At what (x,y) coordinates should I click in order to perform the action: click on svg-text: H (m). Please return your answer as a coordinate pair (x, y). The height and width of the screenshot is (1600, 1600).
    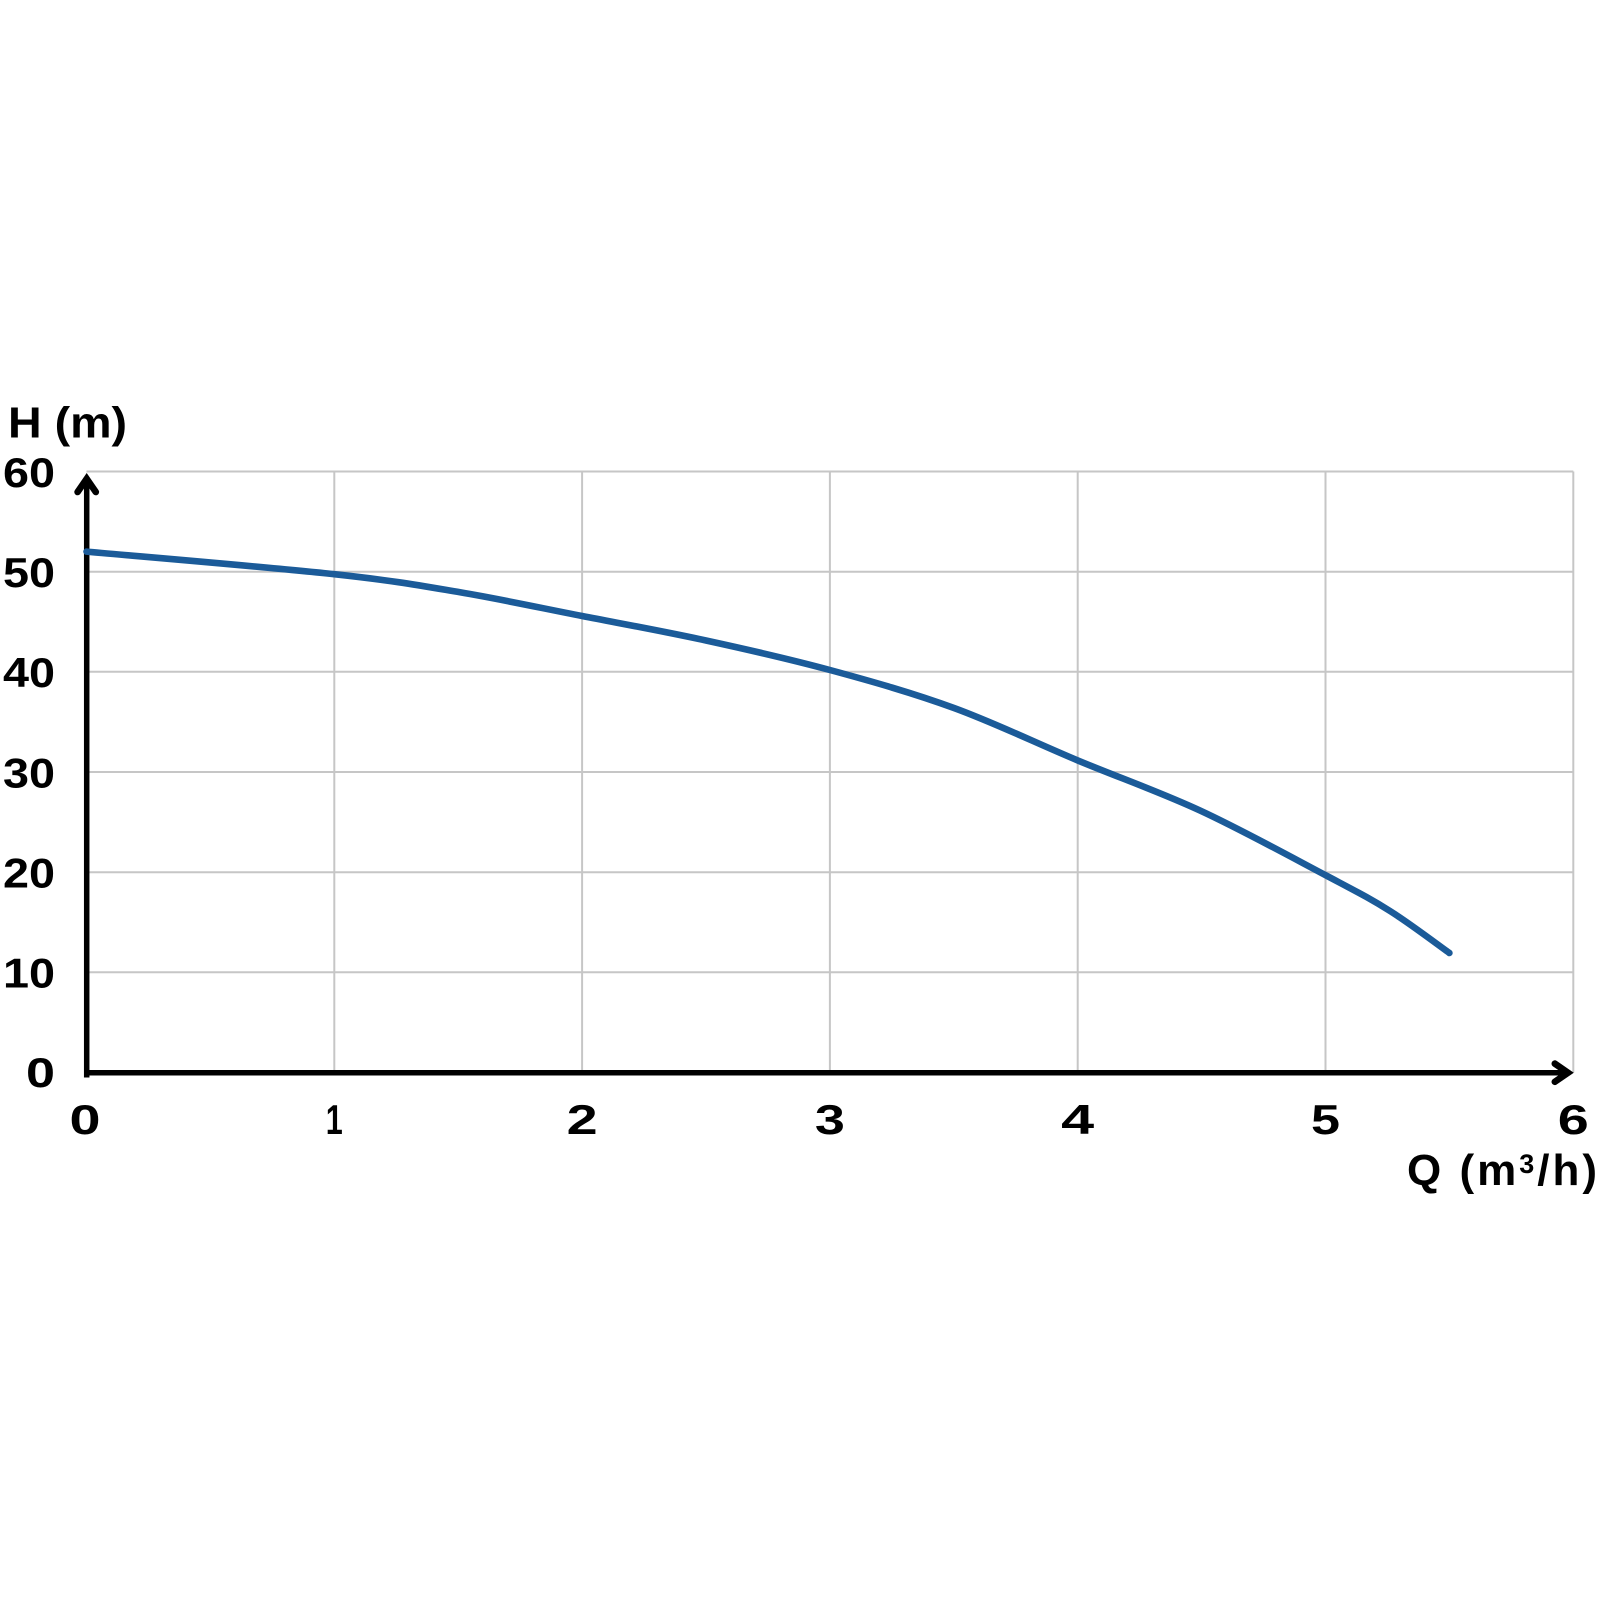
    Looking at the image, I should click on (67, 423).